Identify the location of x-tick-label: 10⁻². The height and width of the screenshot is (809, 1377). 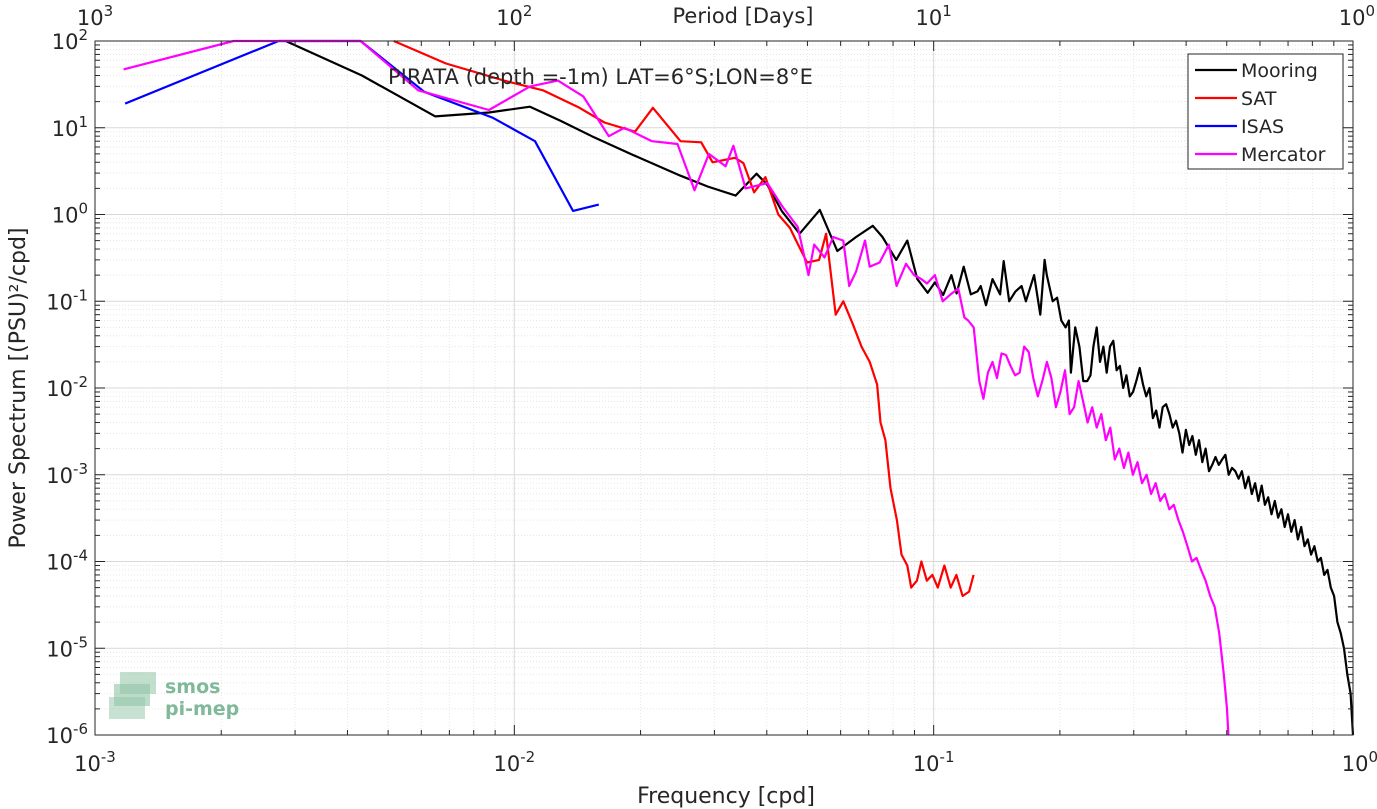
(514, 762).